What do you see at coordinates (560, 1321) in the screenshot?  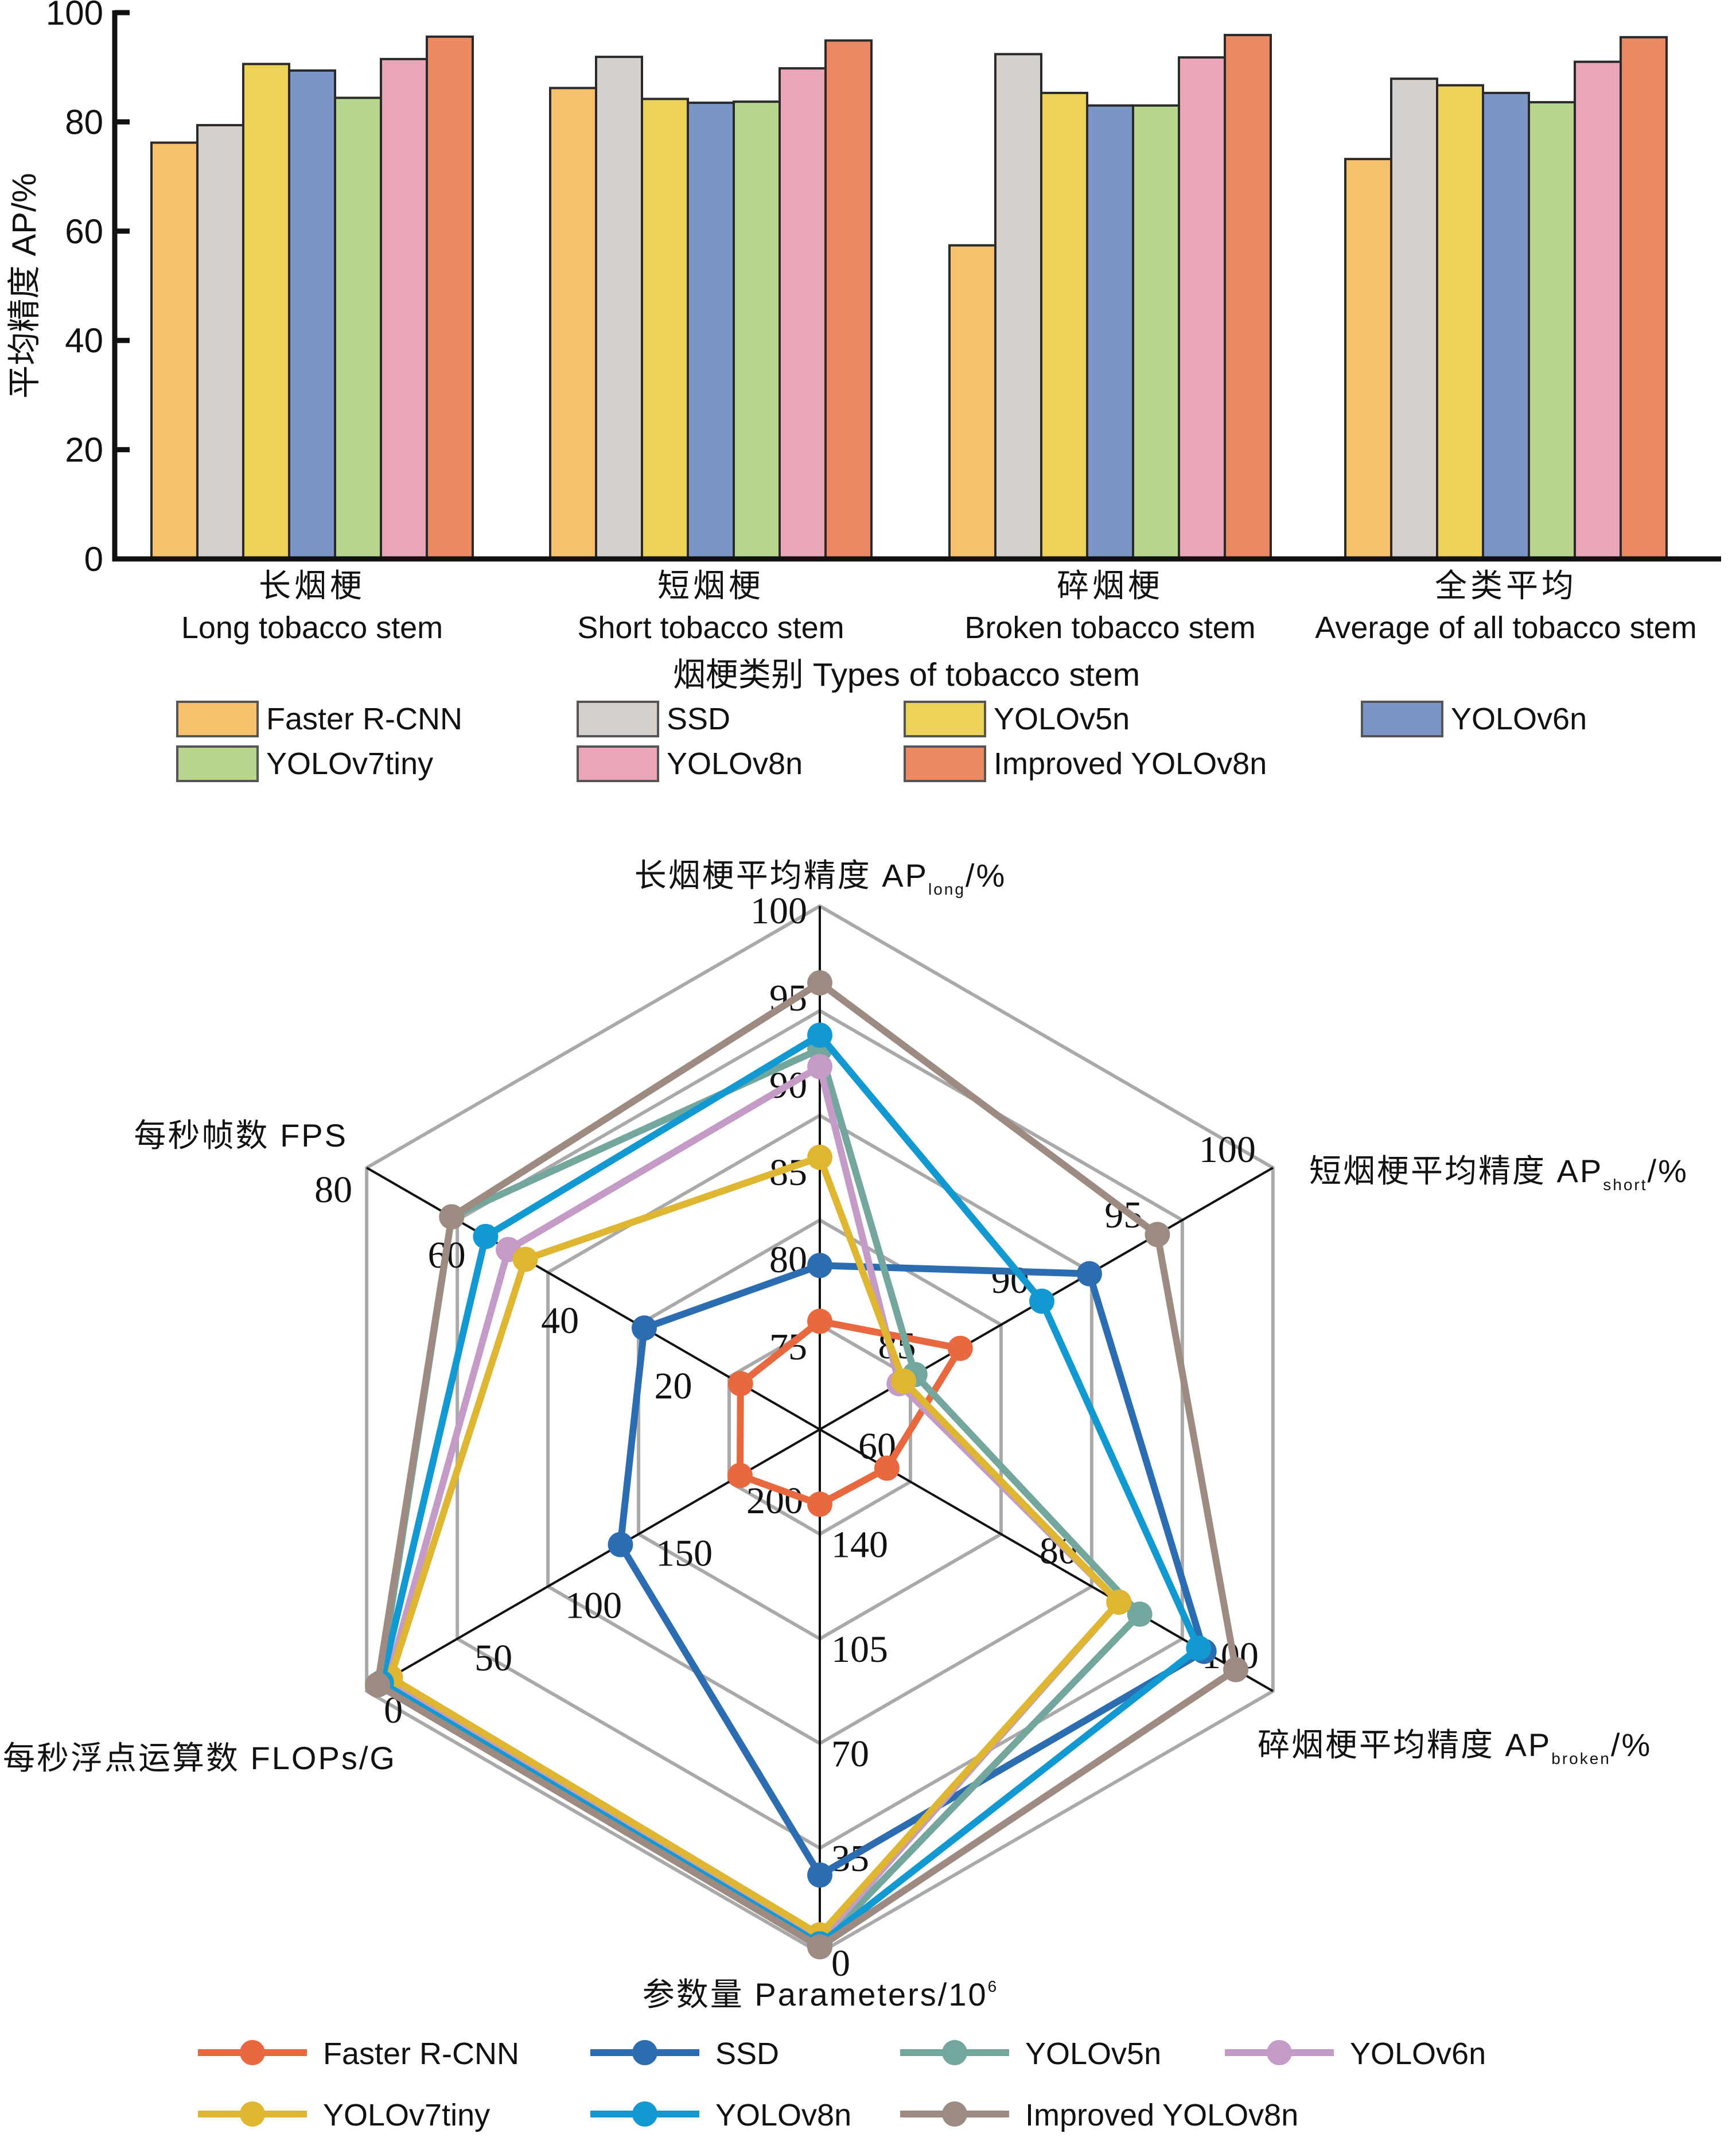 I see `radar-tick-label: 40` at bounding box center [560, 1321].